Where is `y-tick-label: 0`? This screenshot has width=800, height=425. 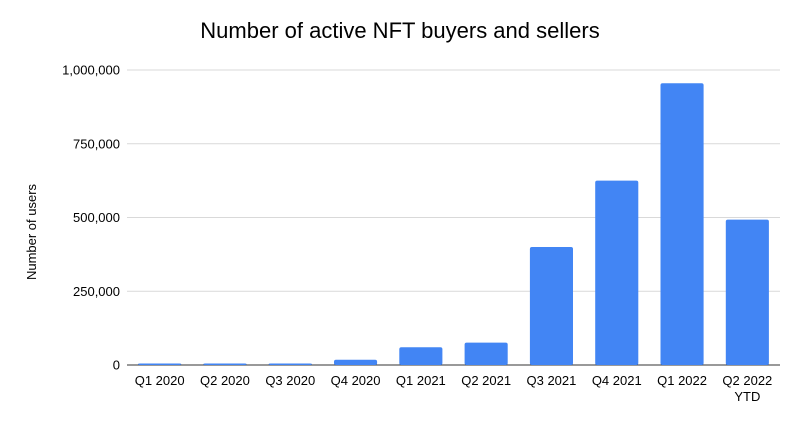
y-tick-label: 0 is located at coordinates (116, 365).